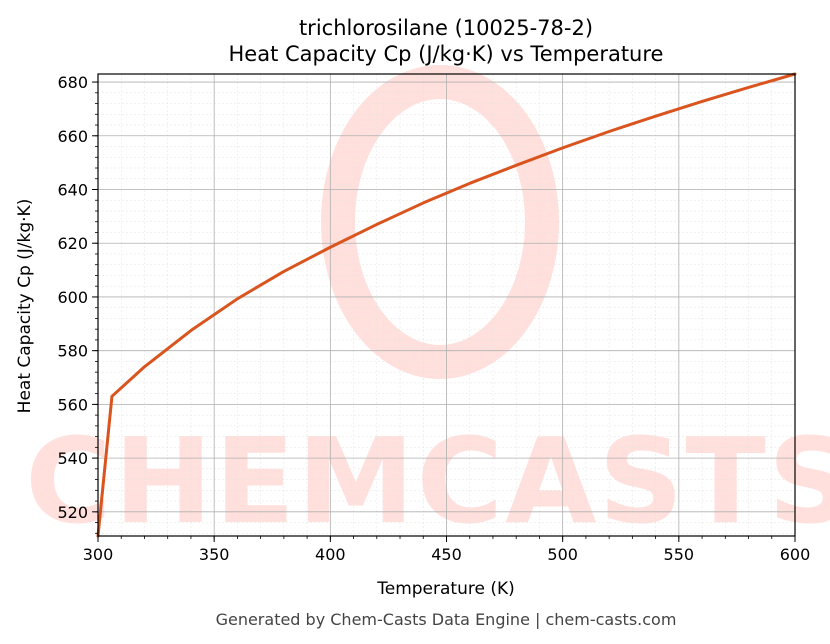 This screenshot has width=830, height=644. What do you see at coordinates (72, 82) in the screenshot?
I see `y-tick-label: 680` at bounding box center [72, 82].